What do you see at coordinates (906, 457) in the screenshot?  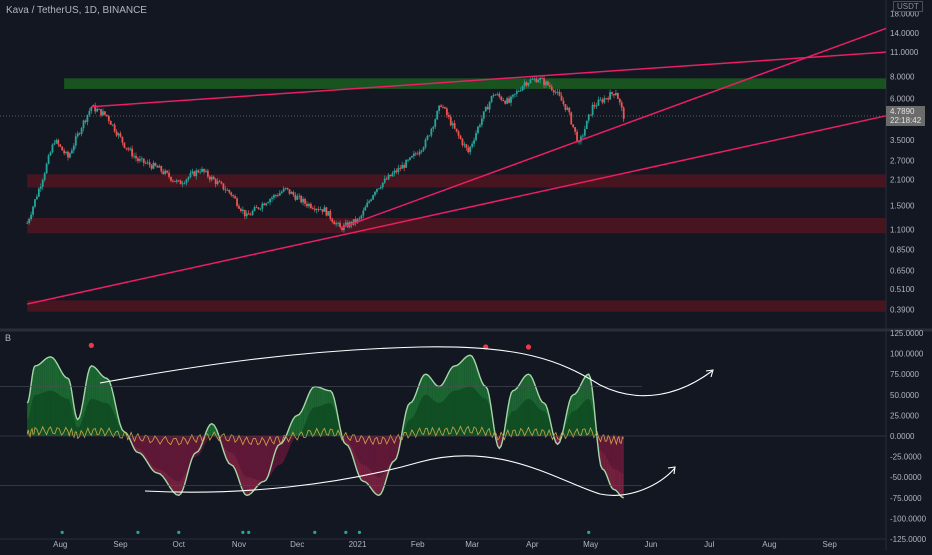 I see `oscillator-tick-label: -25.0000` at bounding box center [906, 457].